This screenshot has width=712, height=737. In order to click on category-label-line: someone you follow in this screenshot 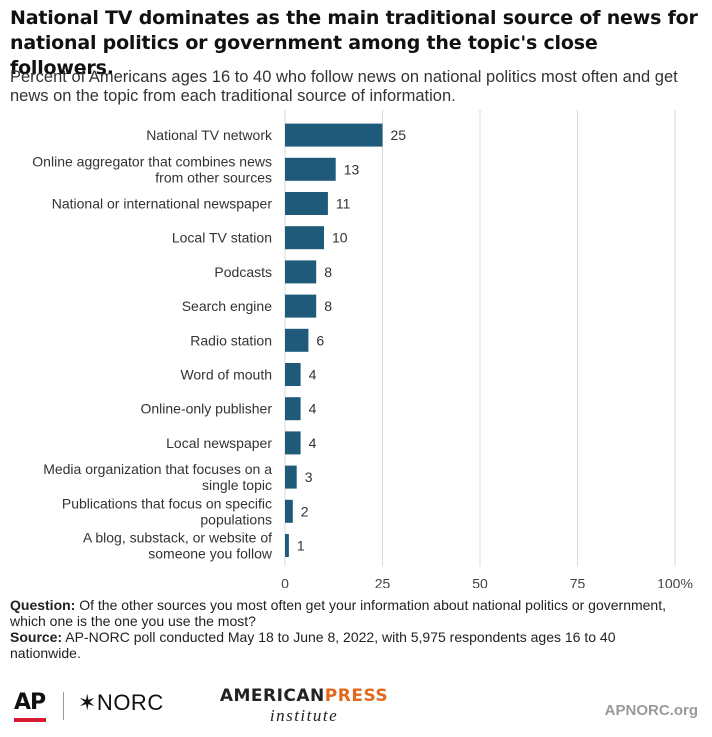, I will do `click(210, 554)`.